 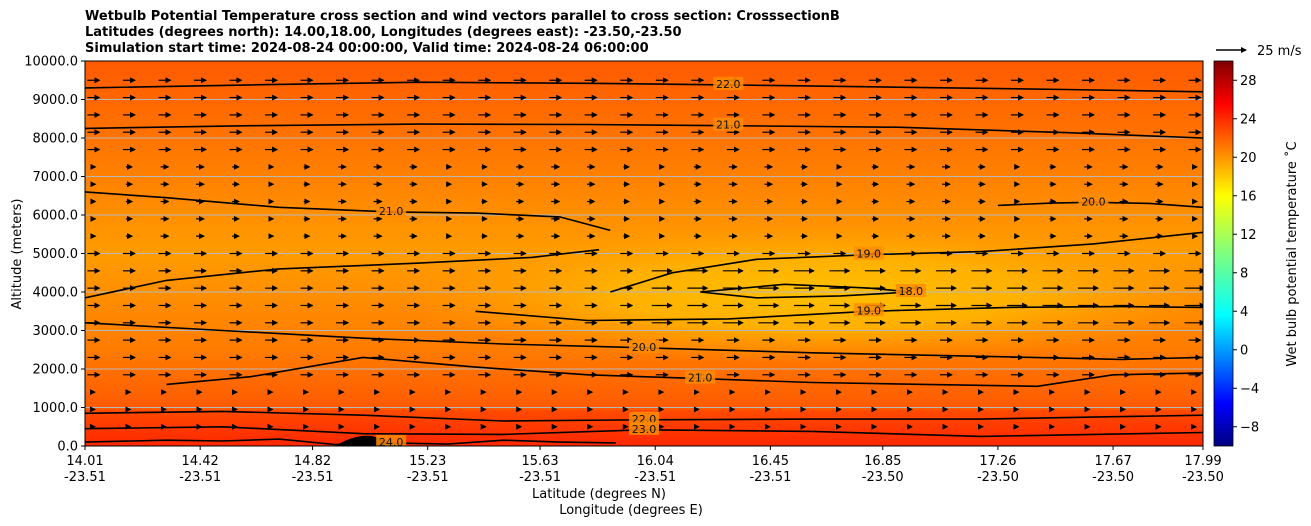 What do you see at coordinates (67, 447) in the screenshot?
I see `y-tick-label: 0.0` at bounding box center [67, 447].